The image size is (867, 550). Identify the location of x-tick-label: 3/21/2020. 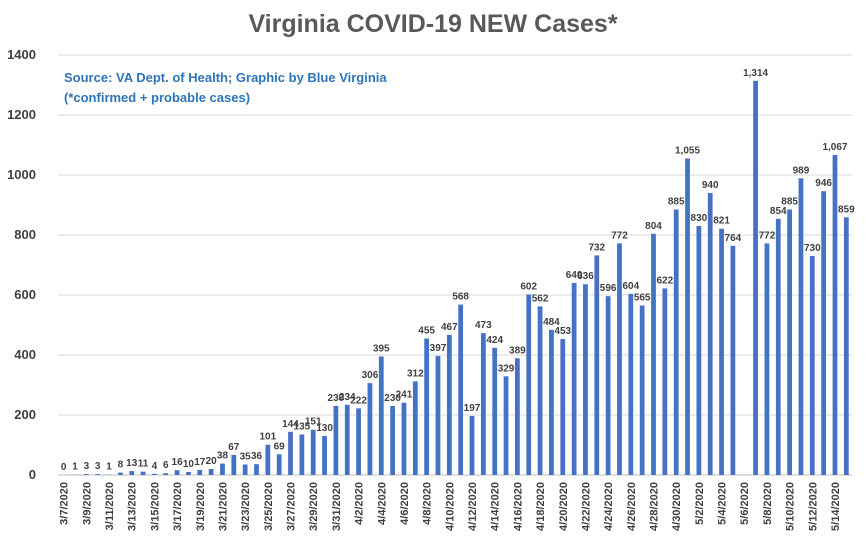
(223, 506).